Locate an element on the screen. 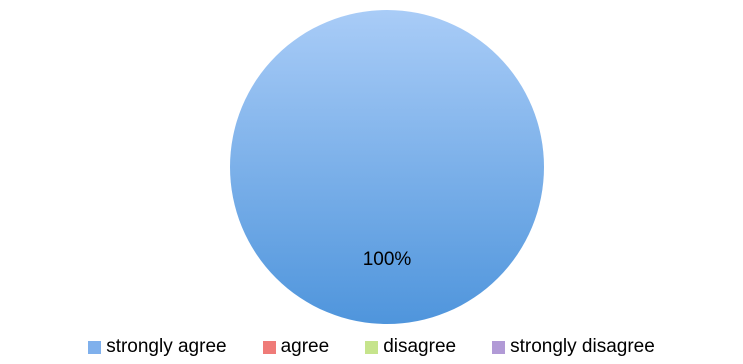 The width and height of the screenshot is (743, 364). legend-item-agree: agree is located at coordinates (296, 347).